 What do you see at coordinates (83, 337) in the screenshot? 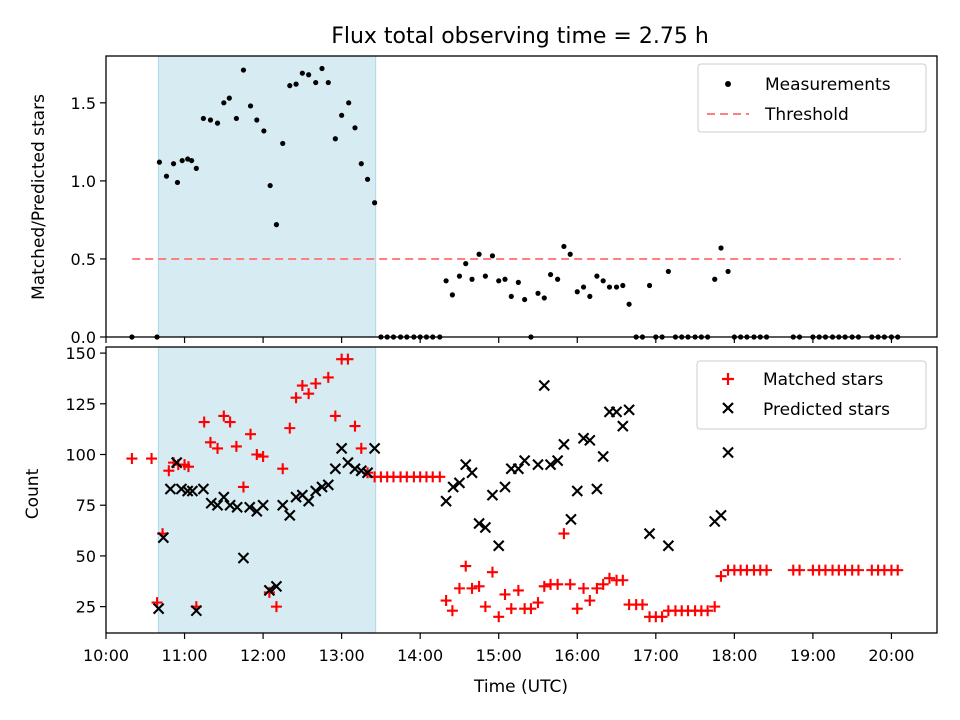
I see `top-y-tick-label: 0.0` at bounding box center [83, 337].